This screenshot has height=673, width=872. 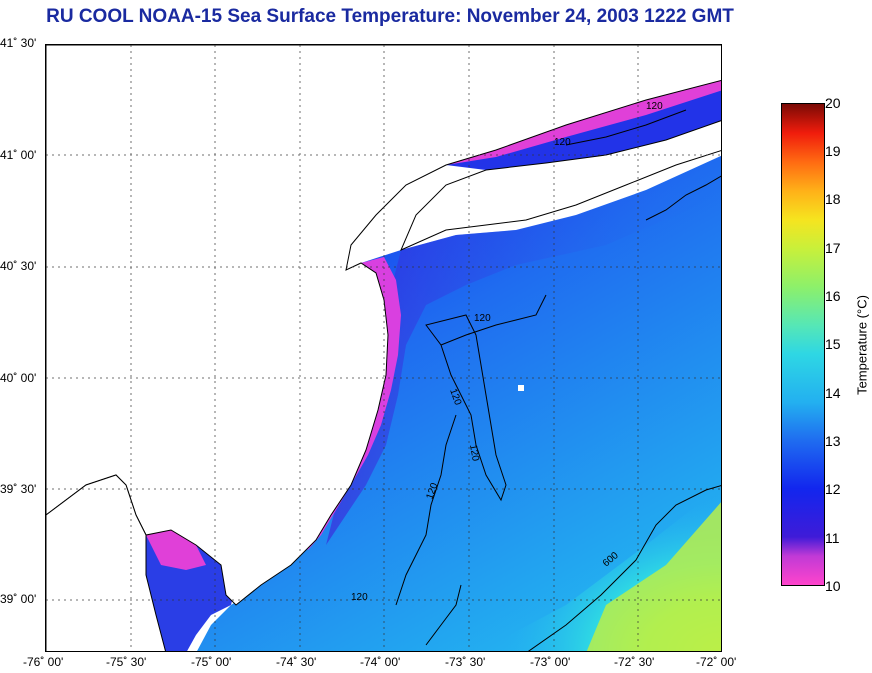 I want to click on land-delmarva, so click(x=106, y=562).